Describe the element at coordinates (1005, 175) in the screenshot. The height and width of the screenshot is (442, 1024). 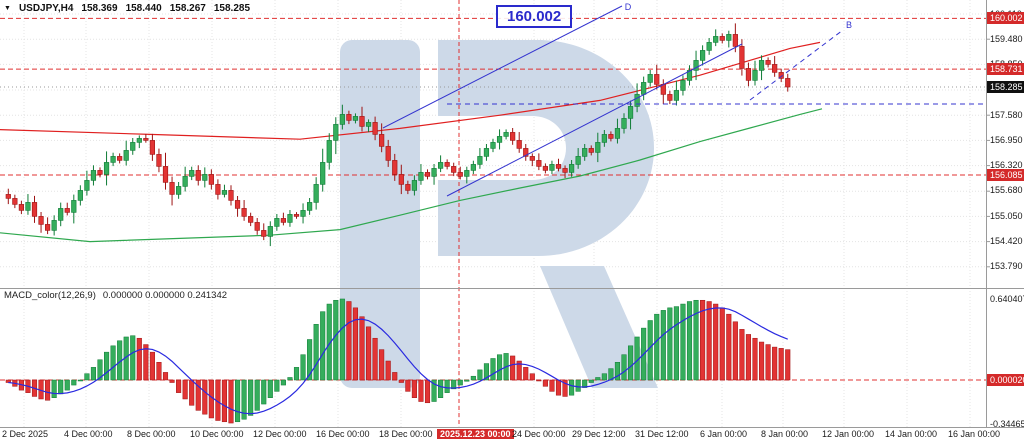
I see `price-tag: 156.085` at that location.